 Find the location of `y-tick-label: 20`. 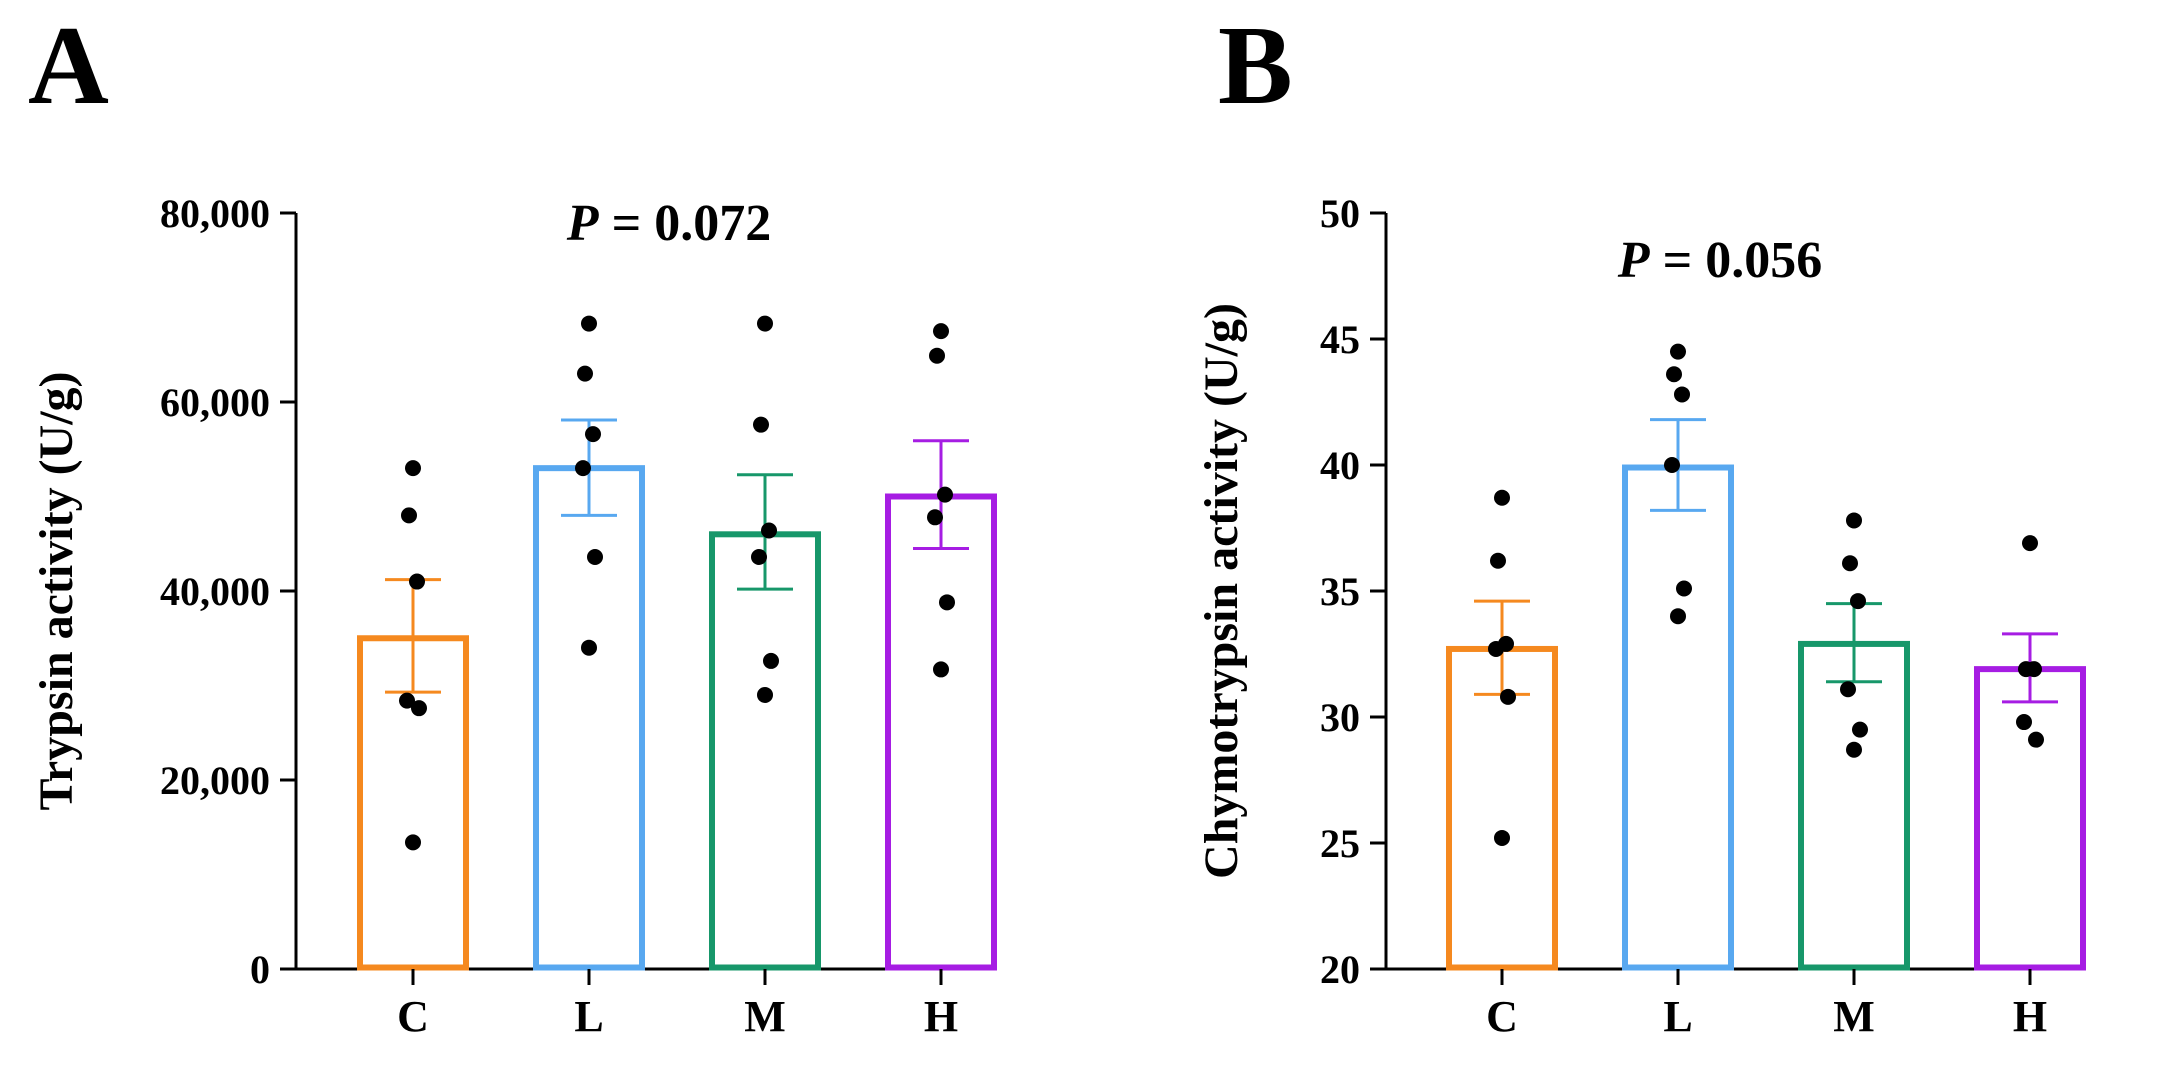

y-tick-label: 20 is located at coordinates (1340, 969).